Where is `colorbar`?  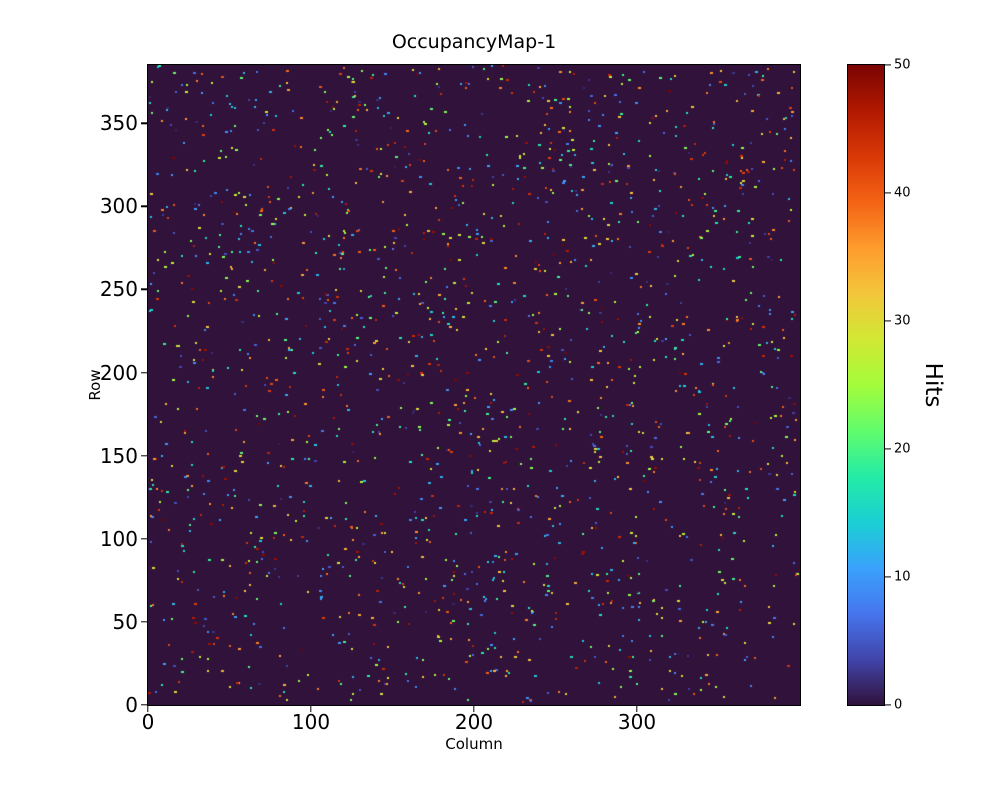 colorbar is located at coordinates (866, 385).